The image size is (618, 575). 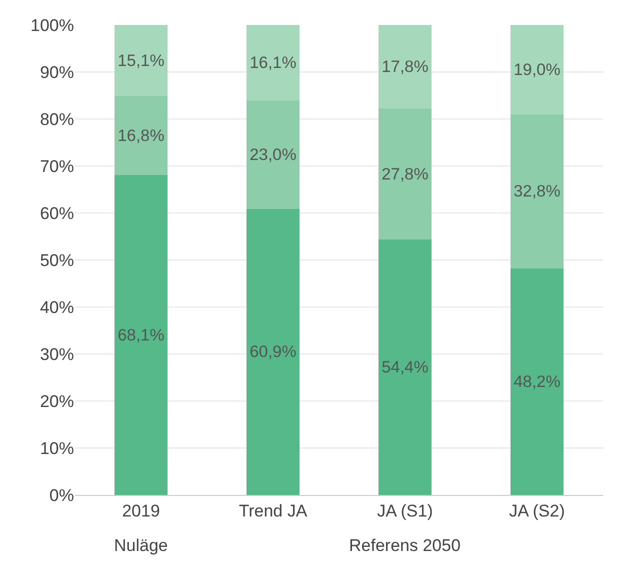 I want to click on y-tick-label: 60%, so click(x=57, y=213).